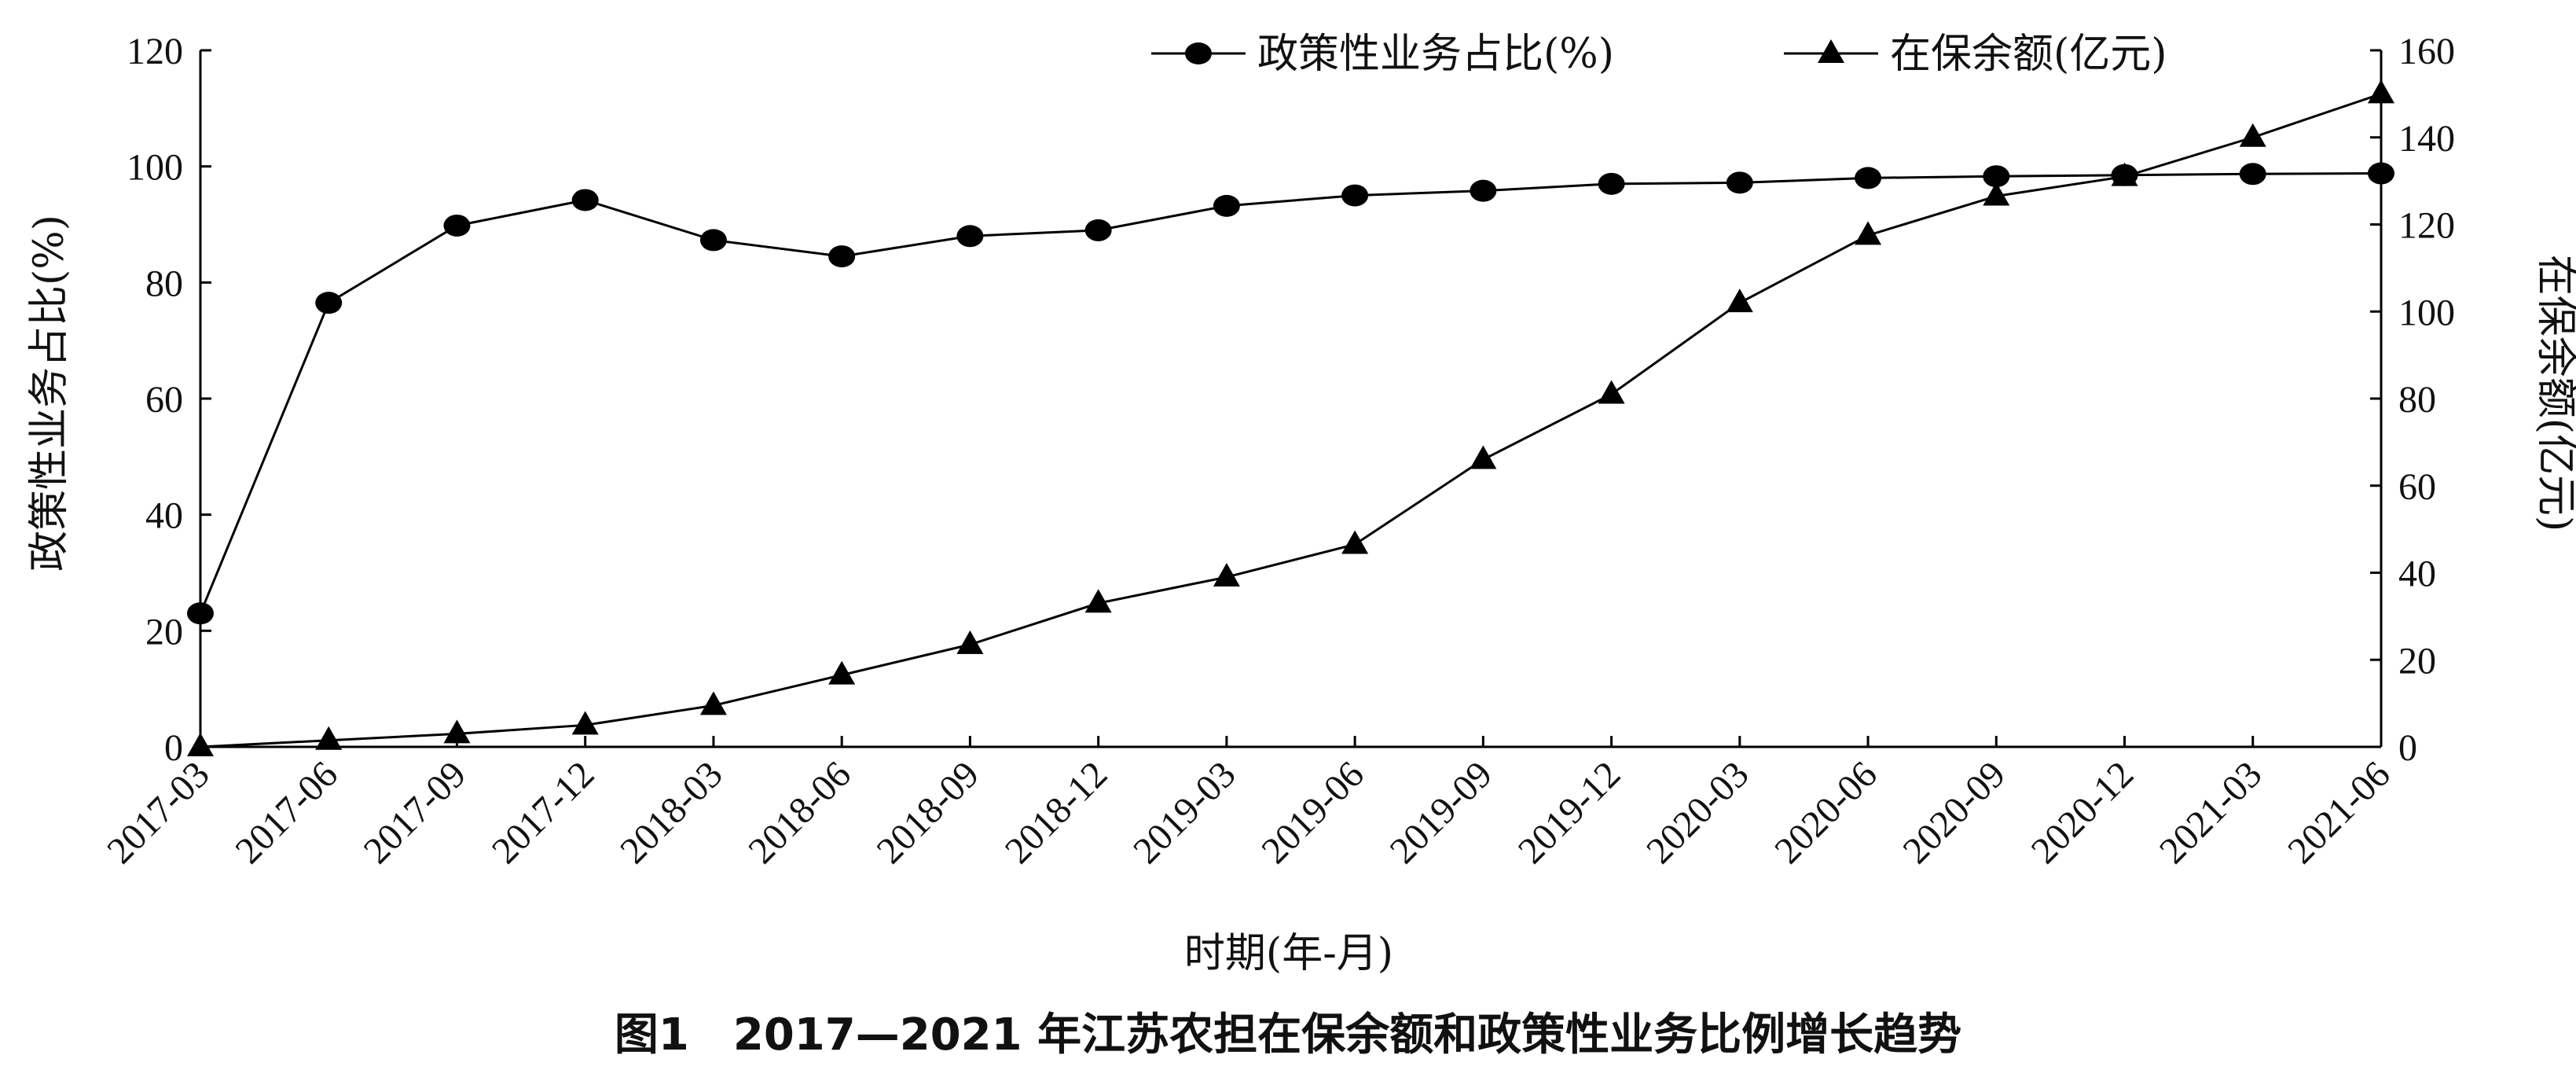  Describe the element at coordinates (2339, 813) in the screenshot. I see `x-tick-label: 2021-06` at that location.